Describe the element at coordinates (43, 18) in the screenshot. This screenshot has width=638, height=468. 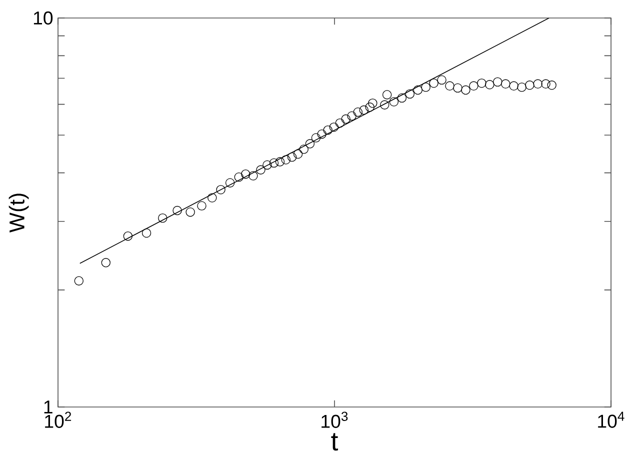
I see `y-tick-label: 10` at that location.